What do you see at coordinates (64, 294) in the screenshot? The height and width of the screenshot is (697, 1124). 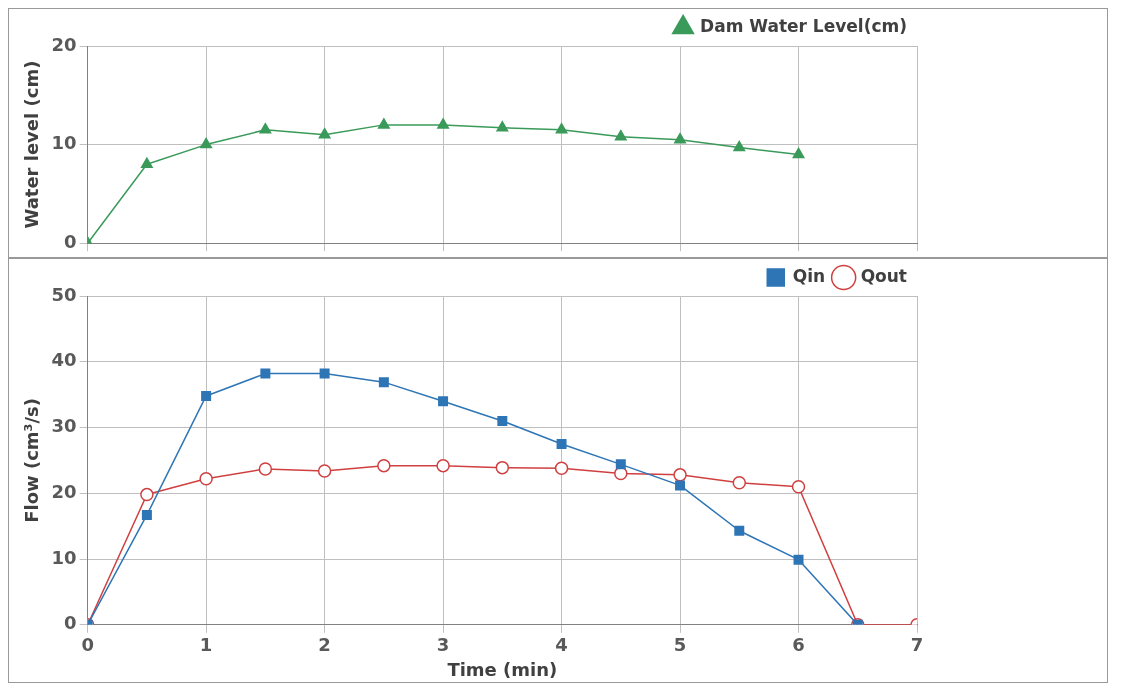 I see `y-tick-label: 50` at bounding box center [64, 294].